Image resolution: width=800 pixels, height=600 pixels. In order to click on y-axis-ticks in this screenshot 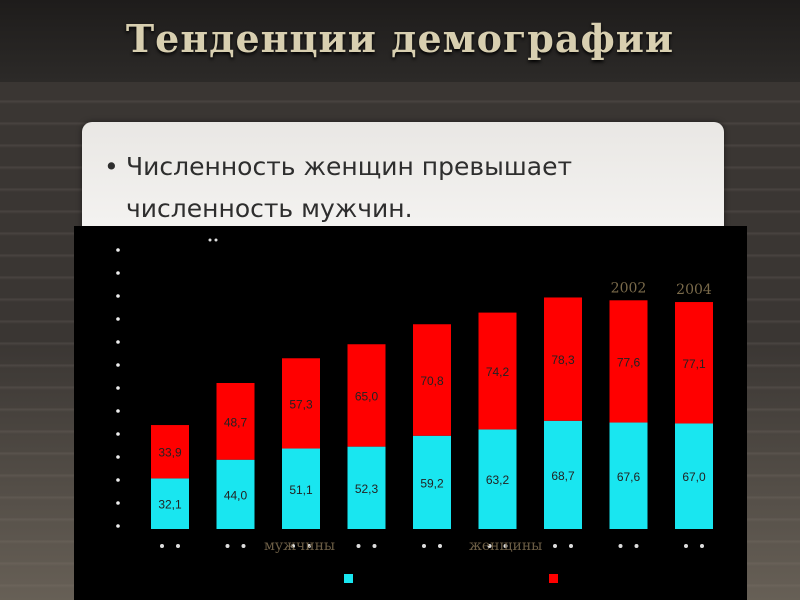, I will do `click(167, 383)`.